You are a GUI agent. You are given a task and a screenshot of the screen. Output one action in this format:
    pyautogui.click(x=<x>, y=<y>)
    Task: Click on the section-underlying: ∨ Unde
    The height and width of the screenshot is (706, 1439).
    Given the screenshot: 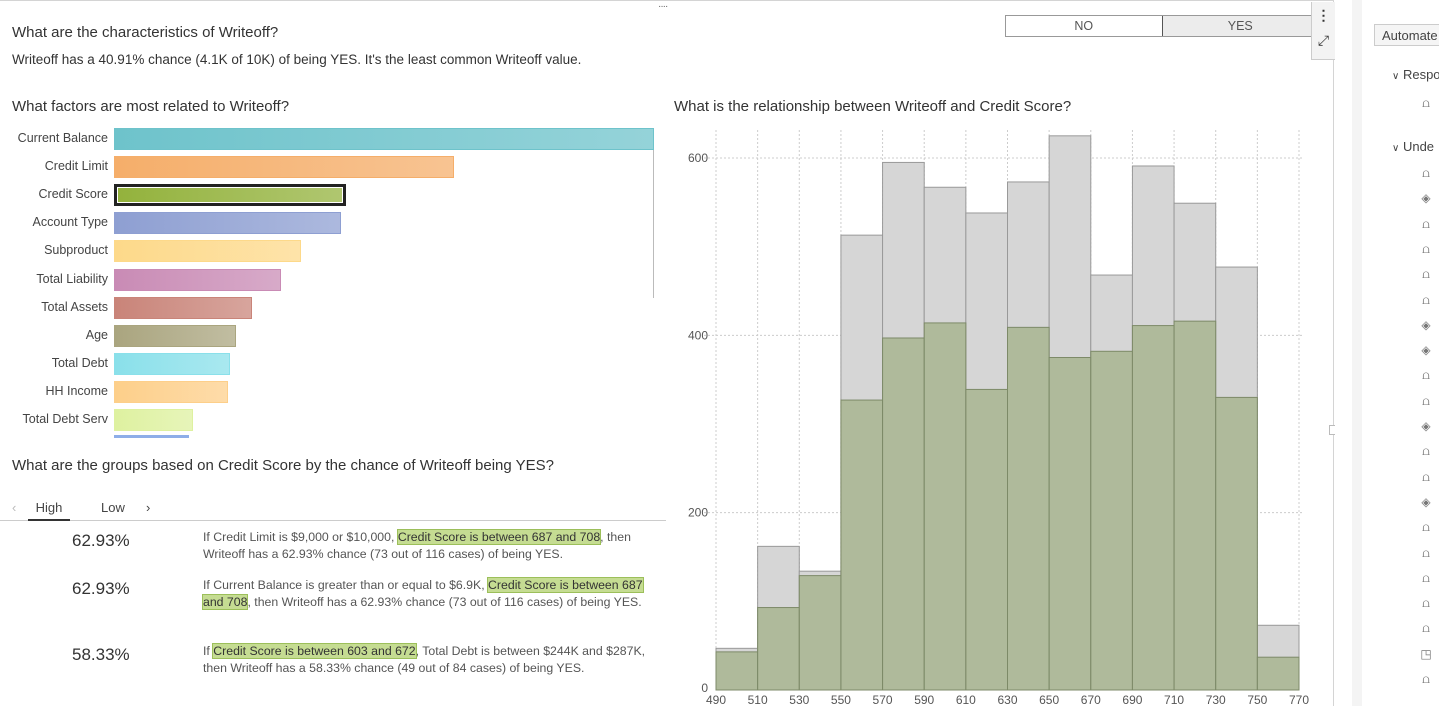 What is the action you would take?
    pyautogui.click(x=1413, y=146)
    